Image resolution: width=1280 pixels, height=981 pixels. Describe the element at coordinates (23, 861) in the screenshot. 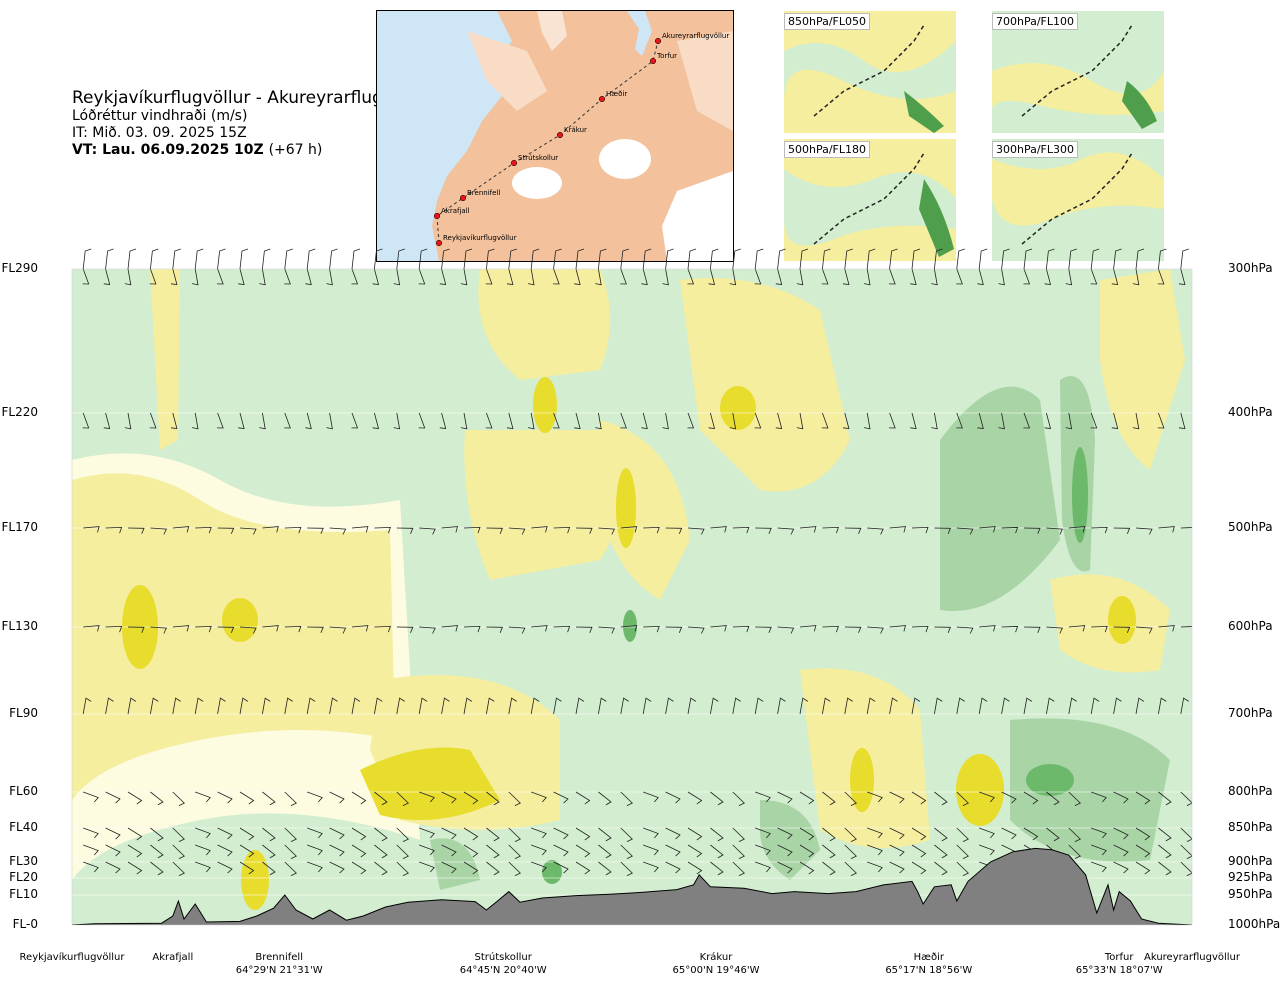

I see `flight-level-label: FL30` at that location.